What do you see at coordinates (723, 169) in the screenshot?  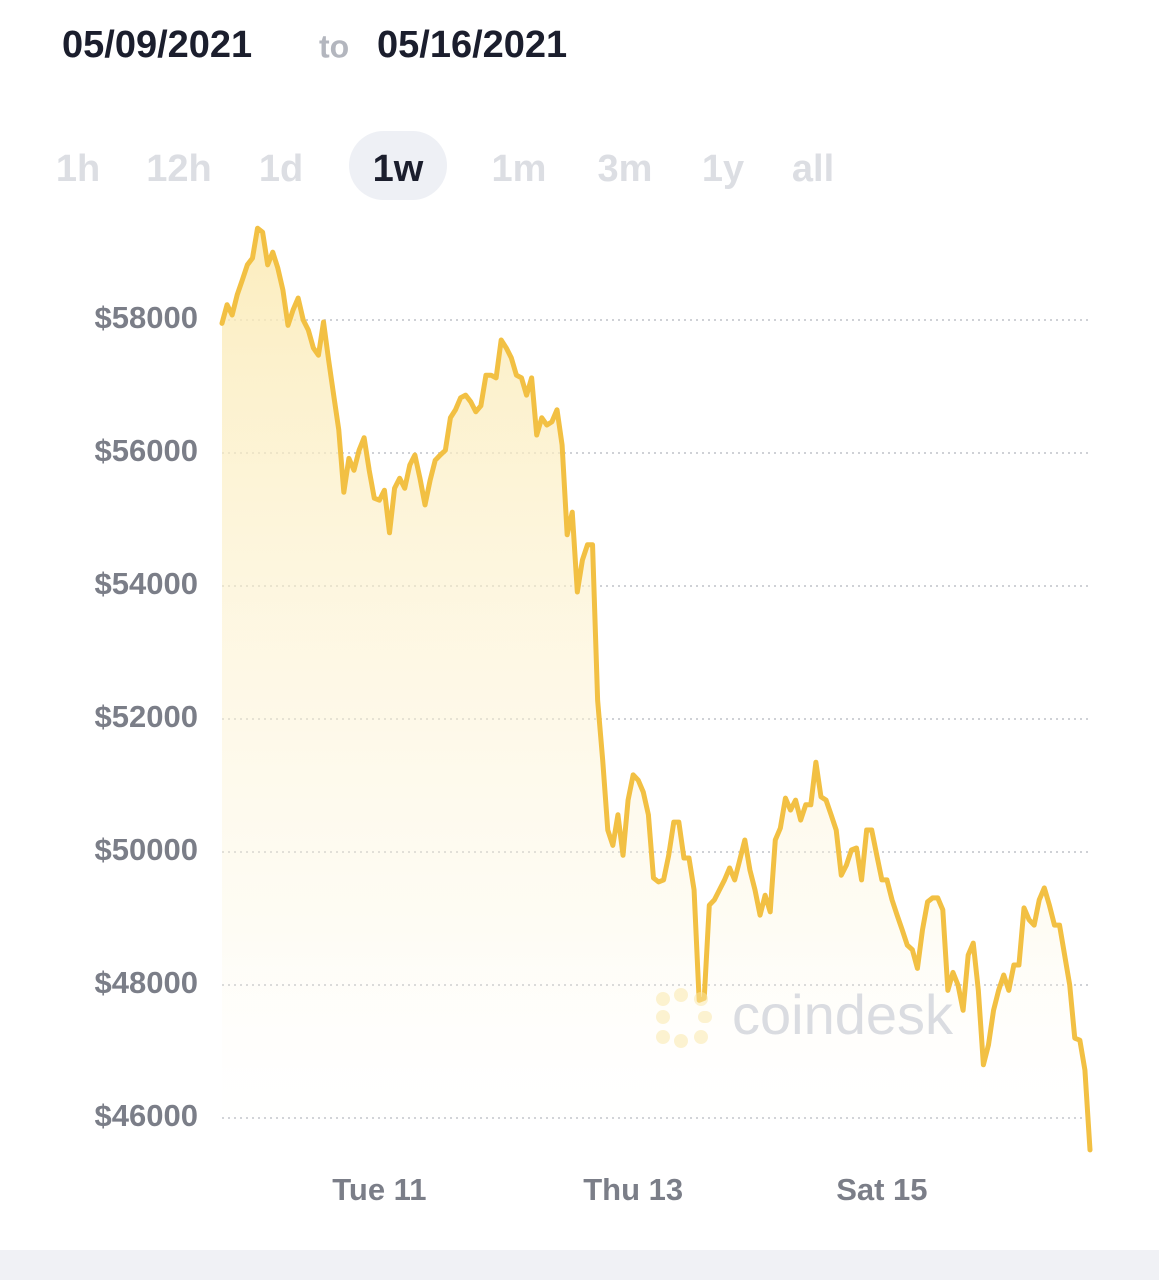 I see `range-button: 1y` at bounding box center [723, 169].